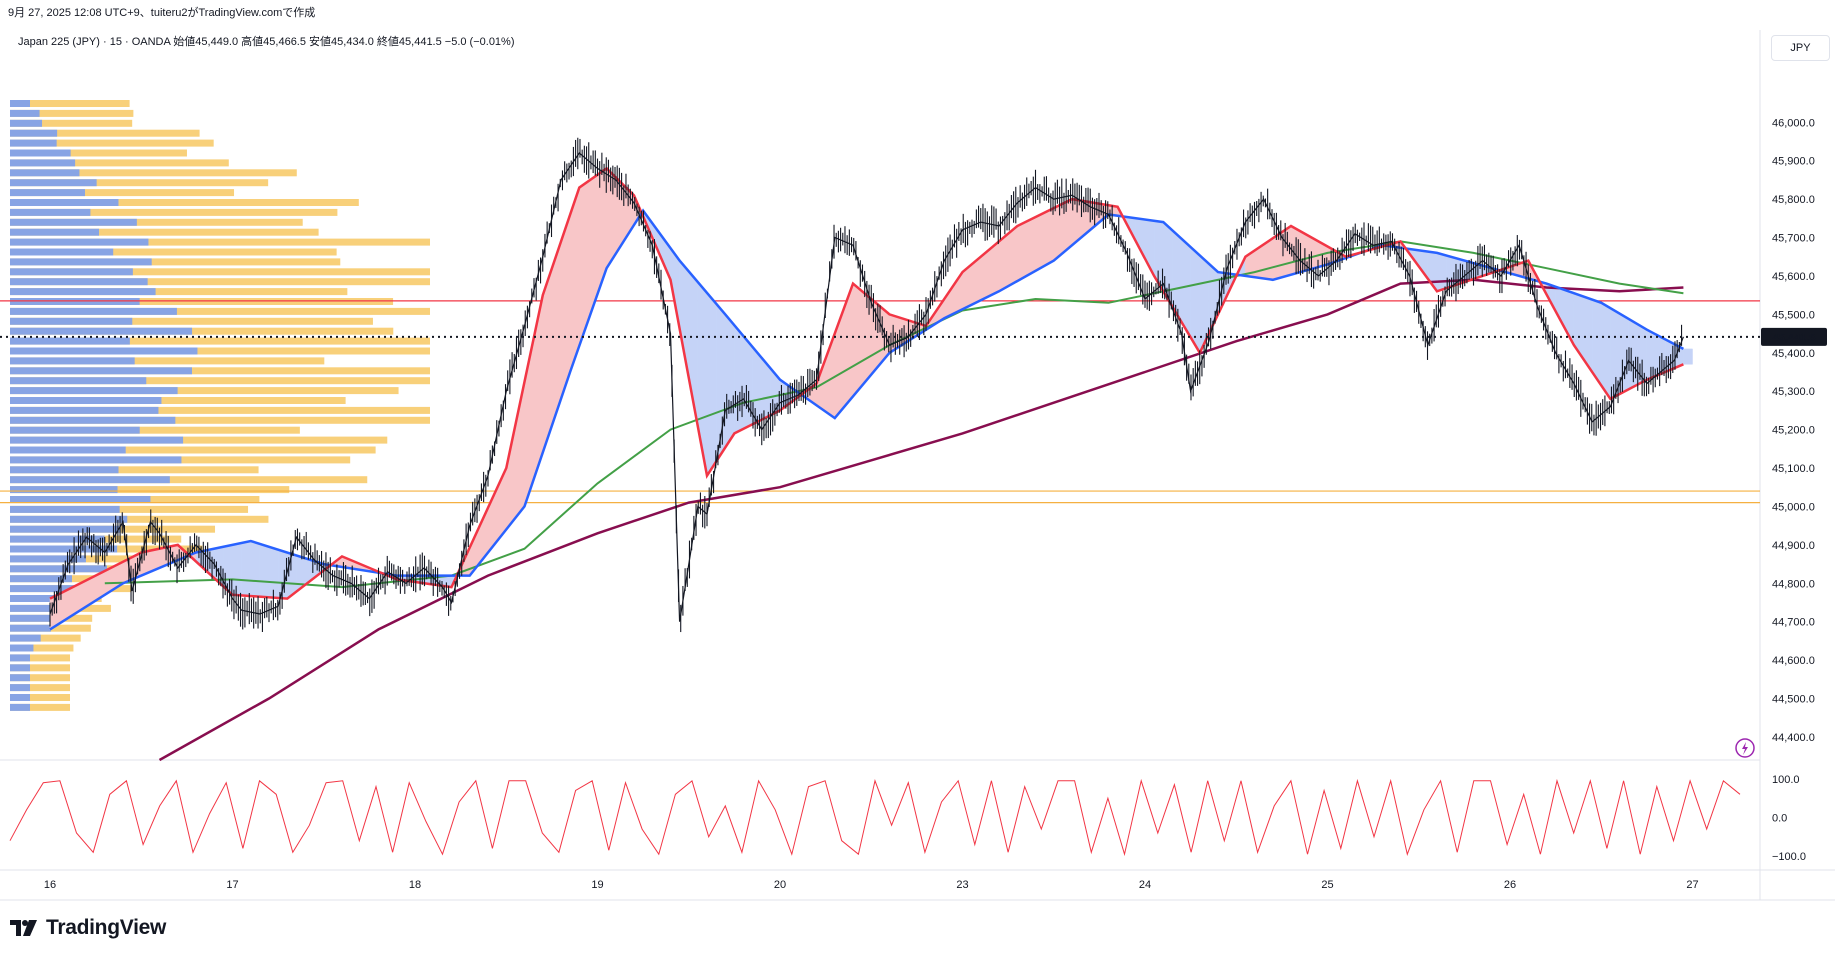  I want to click on time-tick-label: 17, so click(232, 885).